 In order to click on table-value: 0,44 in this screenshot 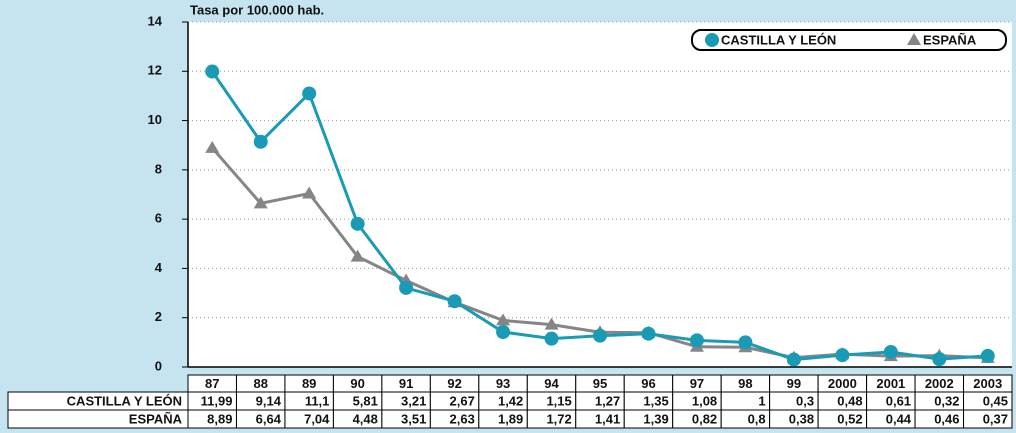, I will do `click(899, 418)`.